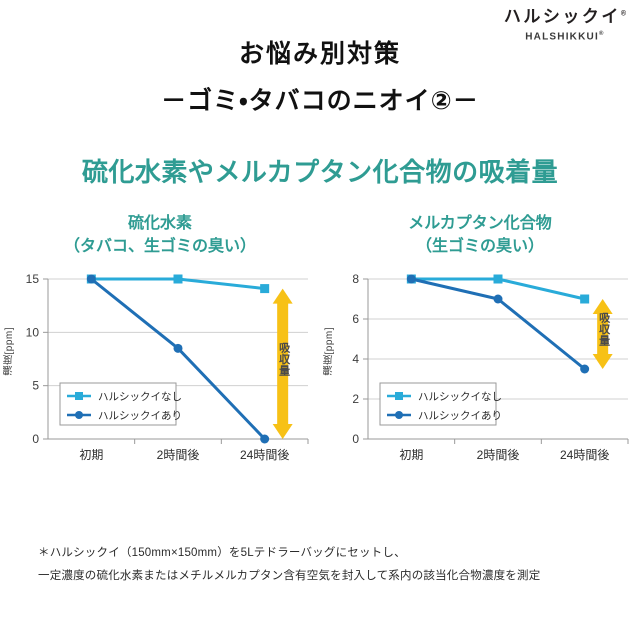 This screenshot has height=640, width=640. I want to click on y-axis-tick-label: 2, so click(355, 399).